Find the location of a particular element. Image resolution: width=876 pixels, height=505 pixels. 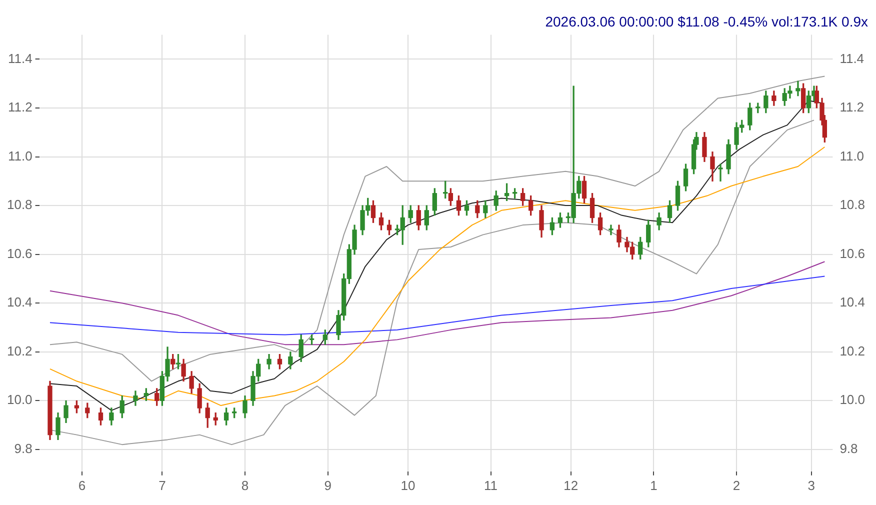

y-tick-label: 11.0 is located at coordinates (20, 156).